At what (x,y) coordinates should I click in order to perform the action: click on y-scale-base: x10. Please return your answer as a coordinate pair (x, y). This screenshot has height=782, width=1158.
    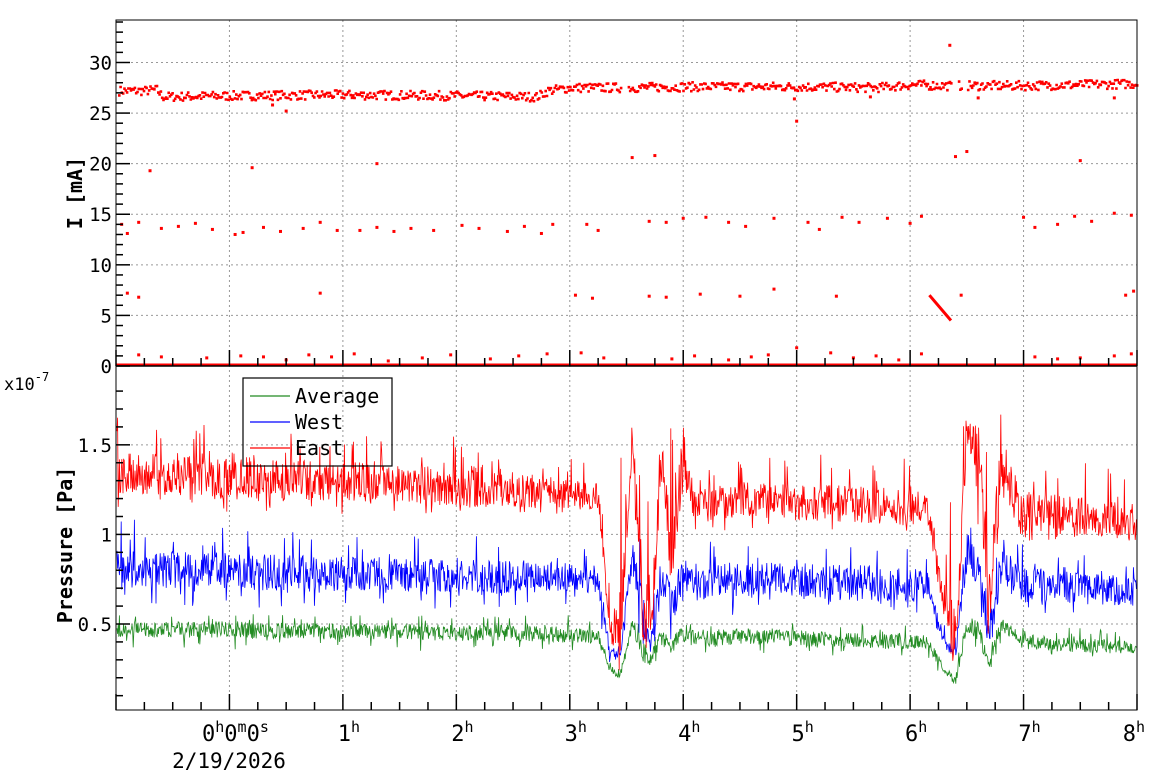
    Looking at the image, I should click on (19, 385).